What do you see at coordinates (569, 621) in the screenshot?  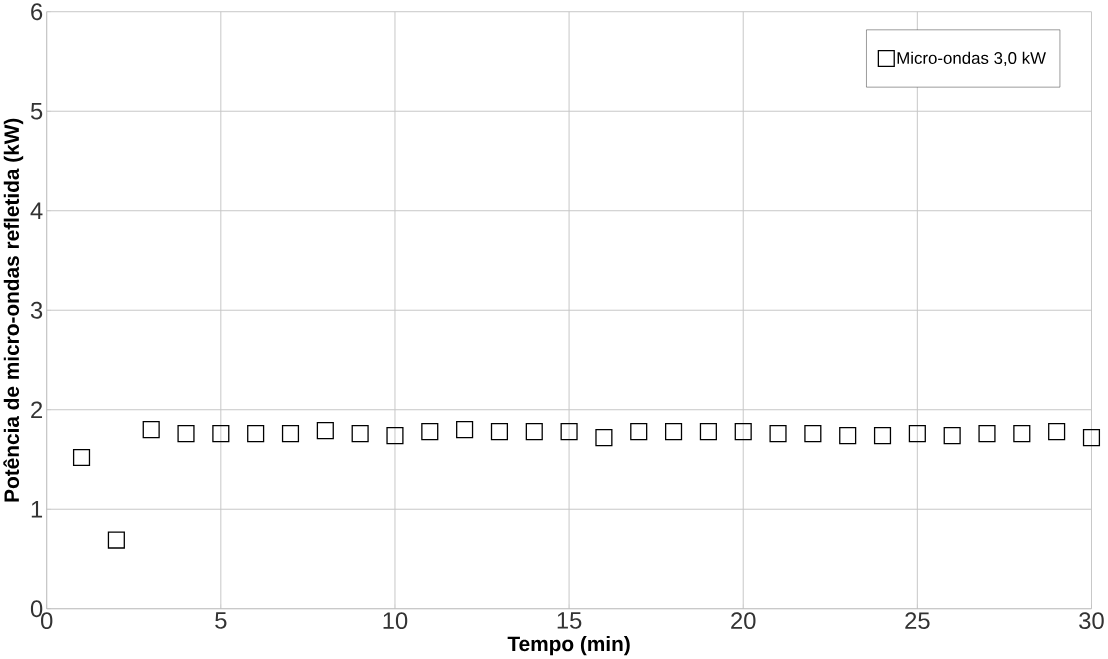 I see `x-tick-label: 15` at bounding box center [569, 621].